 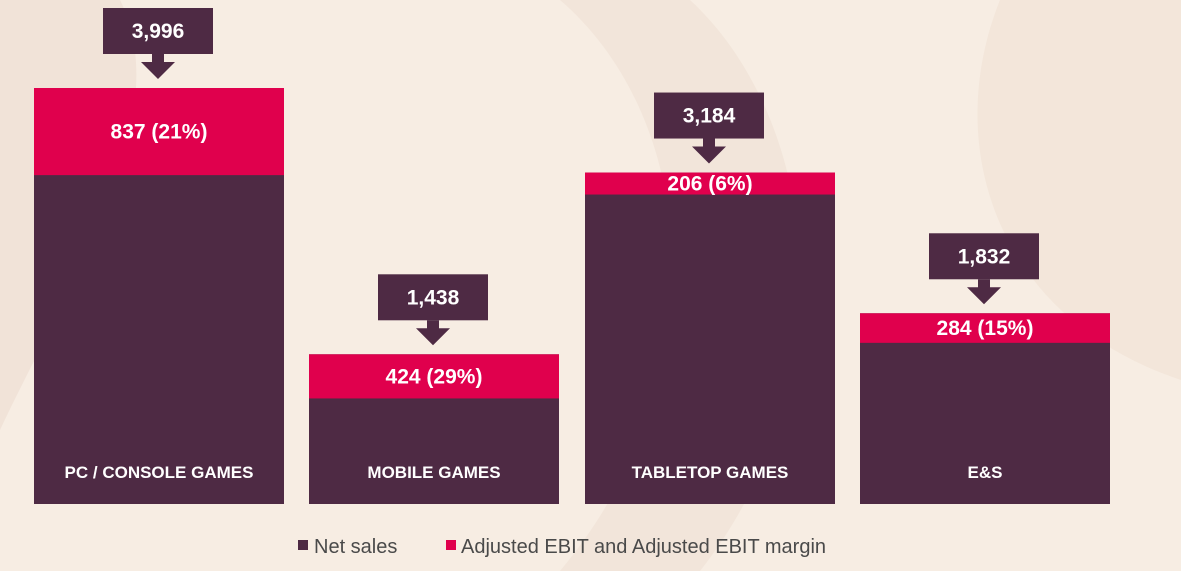 I want to click on legend-label-ebit: Adjusted EBIT and Adjusted EBIT margin, so click(x=643, y=547).